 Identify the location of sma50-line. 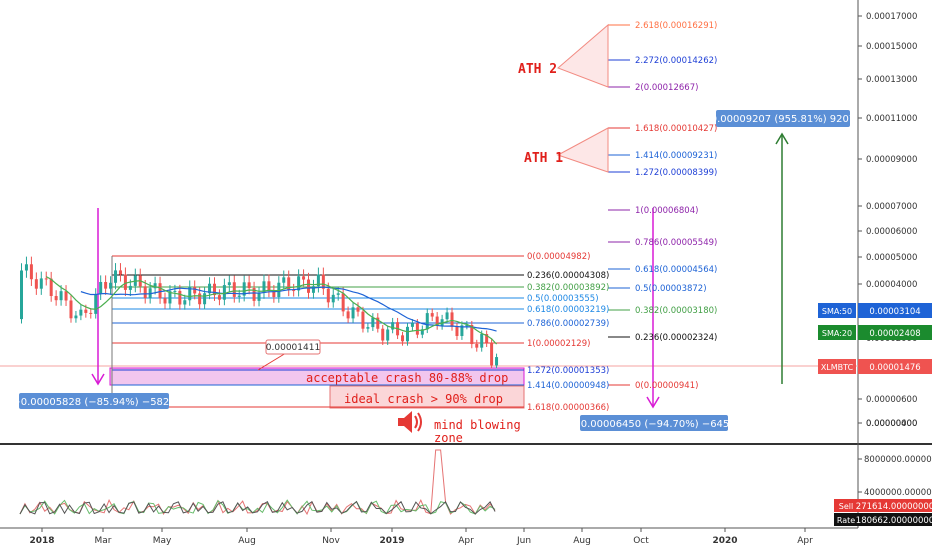
(288, 309).